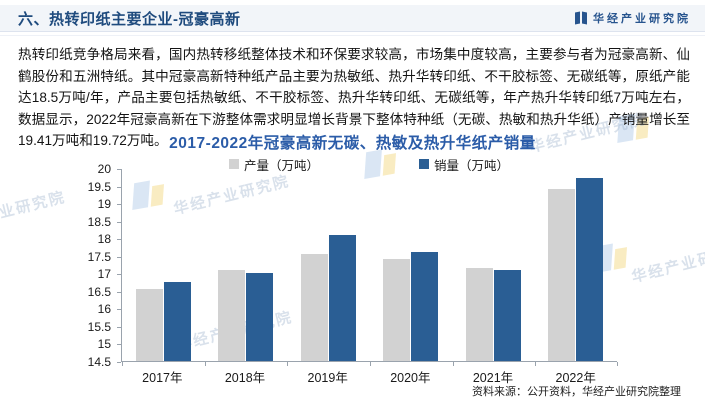  What do you see at coordinates (104, 169) in the screenshot?
I see `y-axis-tick-label: 20` at bounding box center [104, 169].